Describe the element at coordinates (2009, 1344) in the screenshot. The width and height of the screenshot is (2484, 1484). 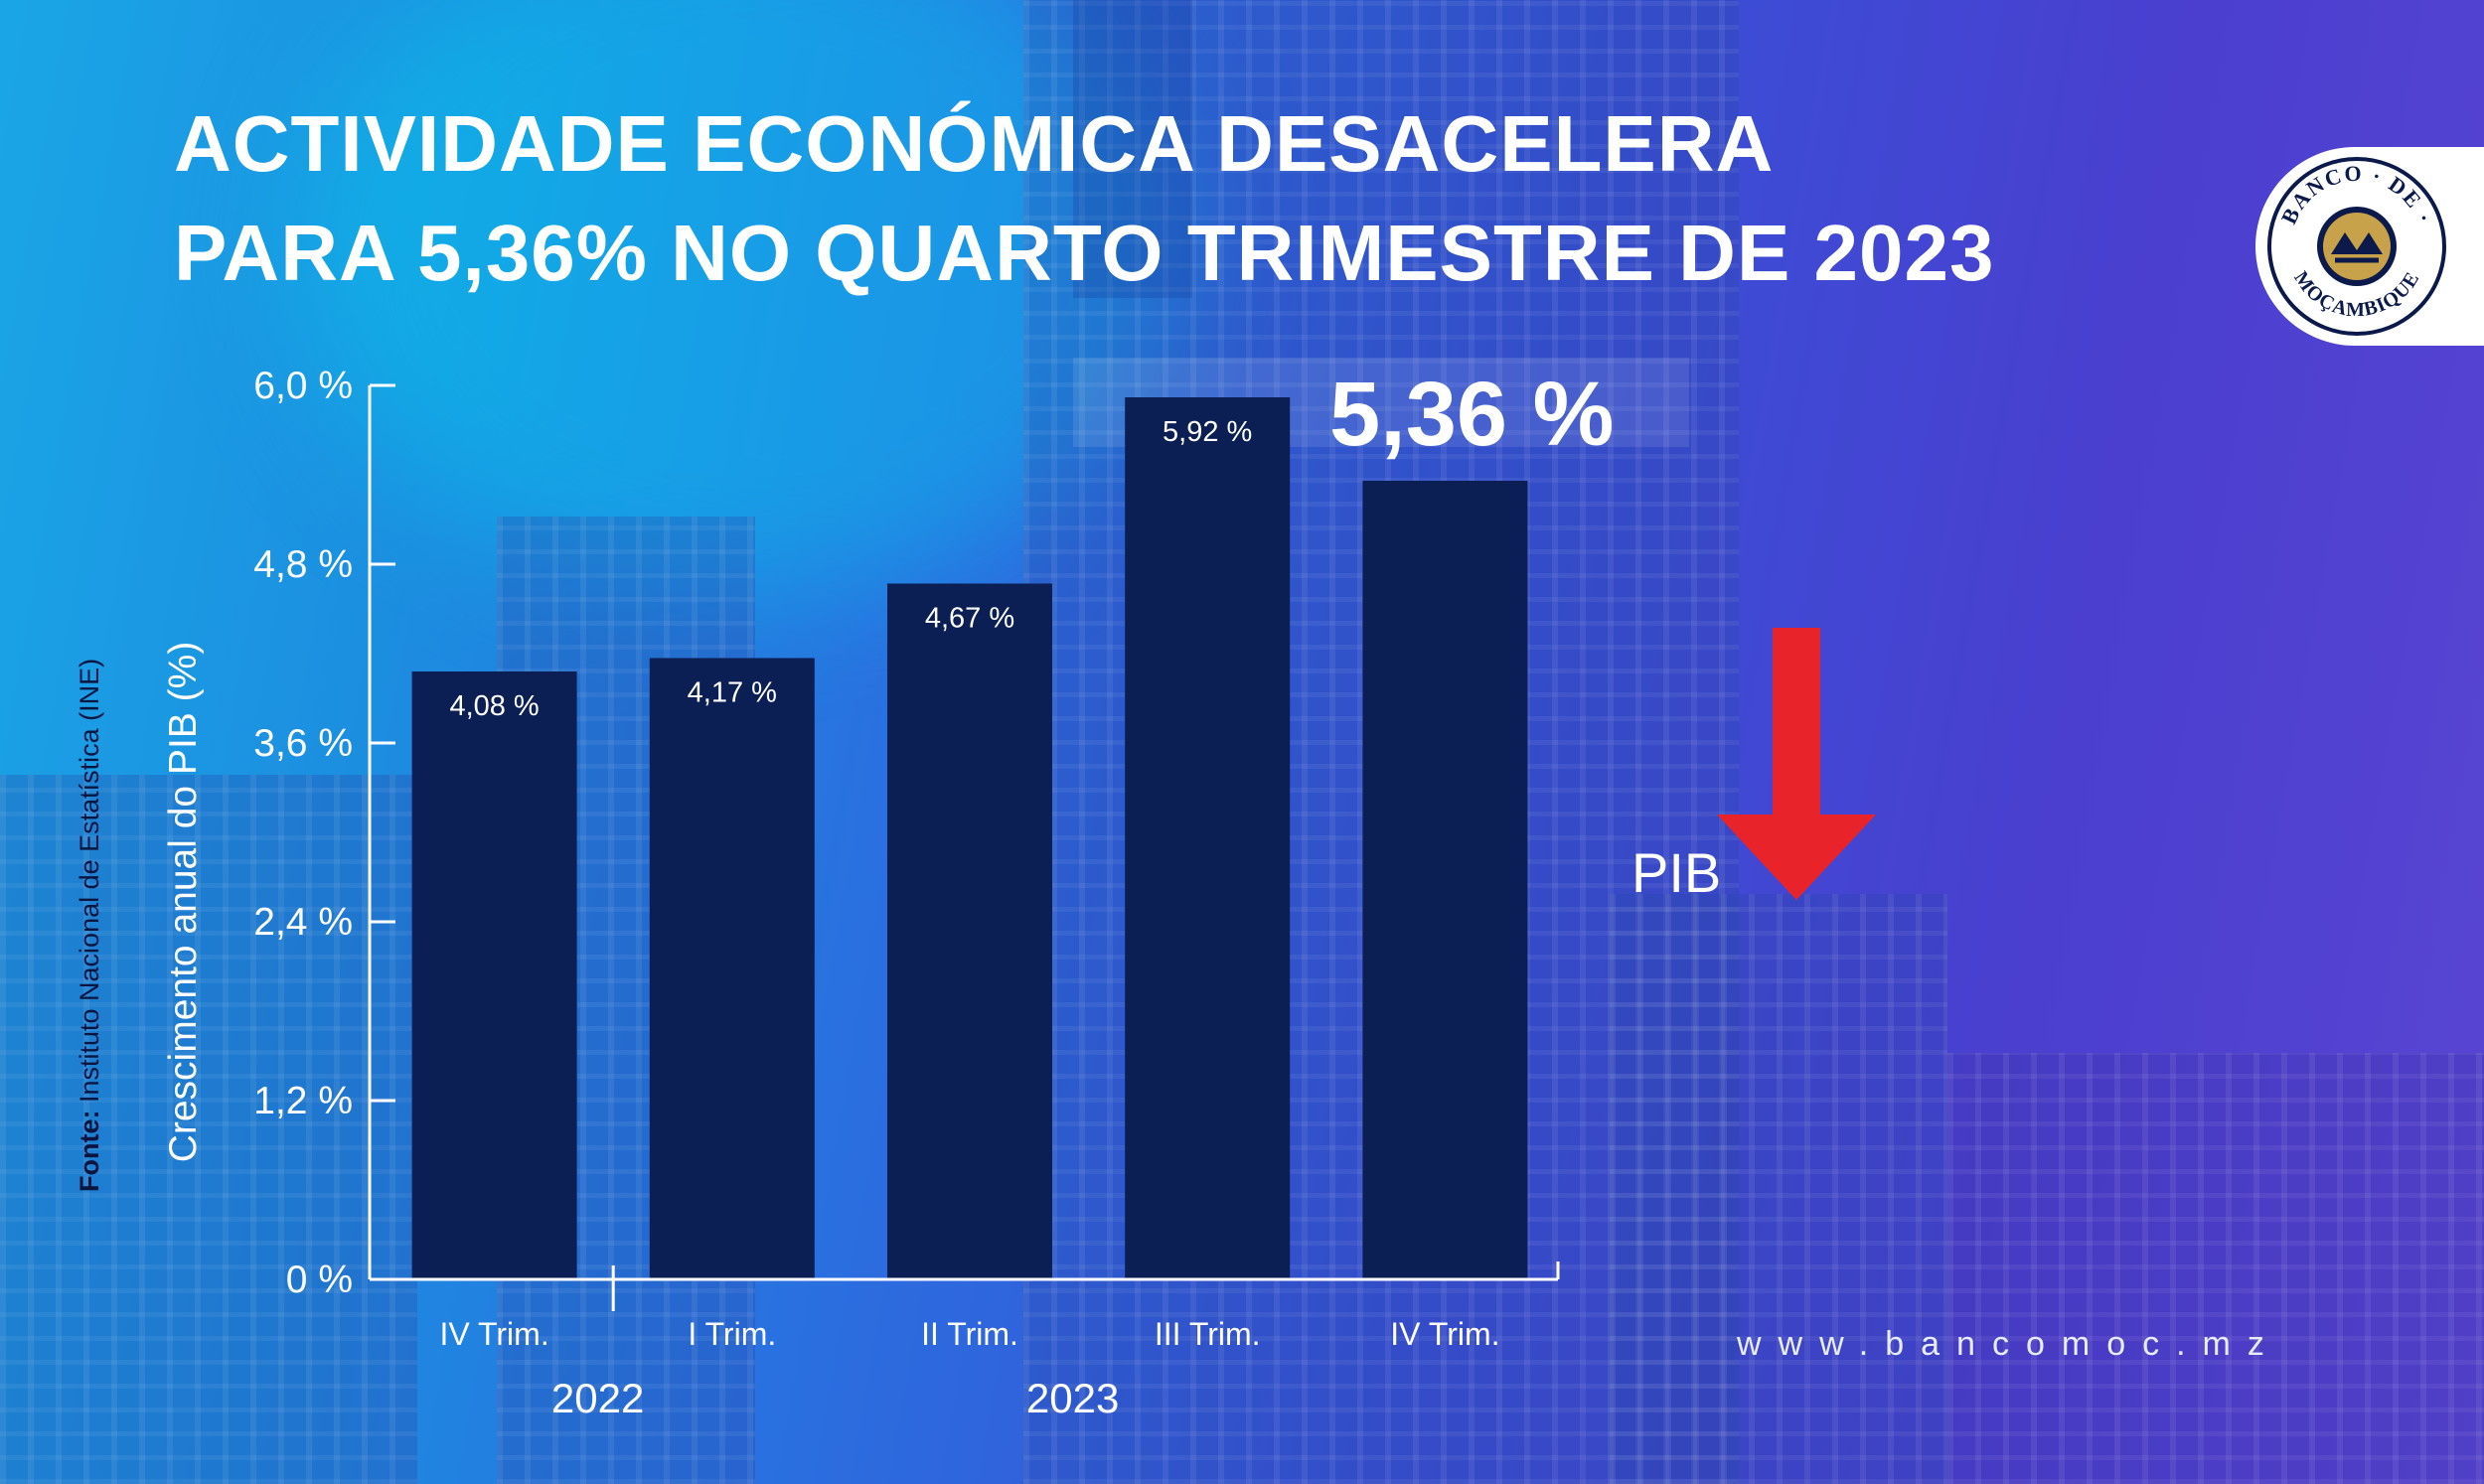
I see `website-url: www.bancomoc.mz` at that location.